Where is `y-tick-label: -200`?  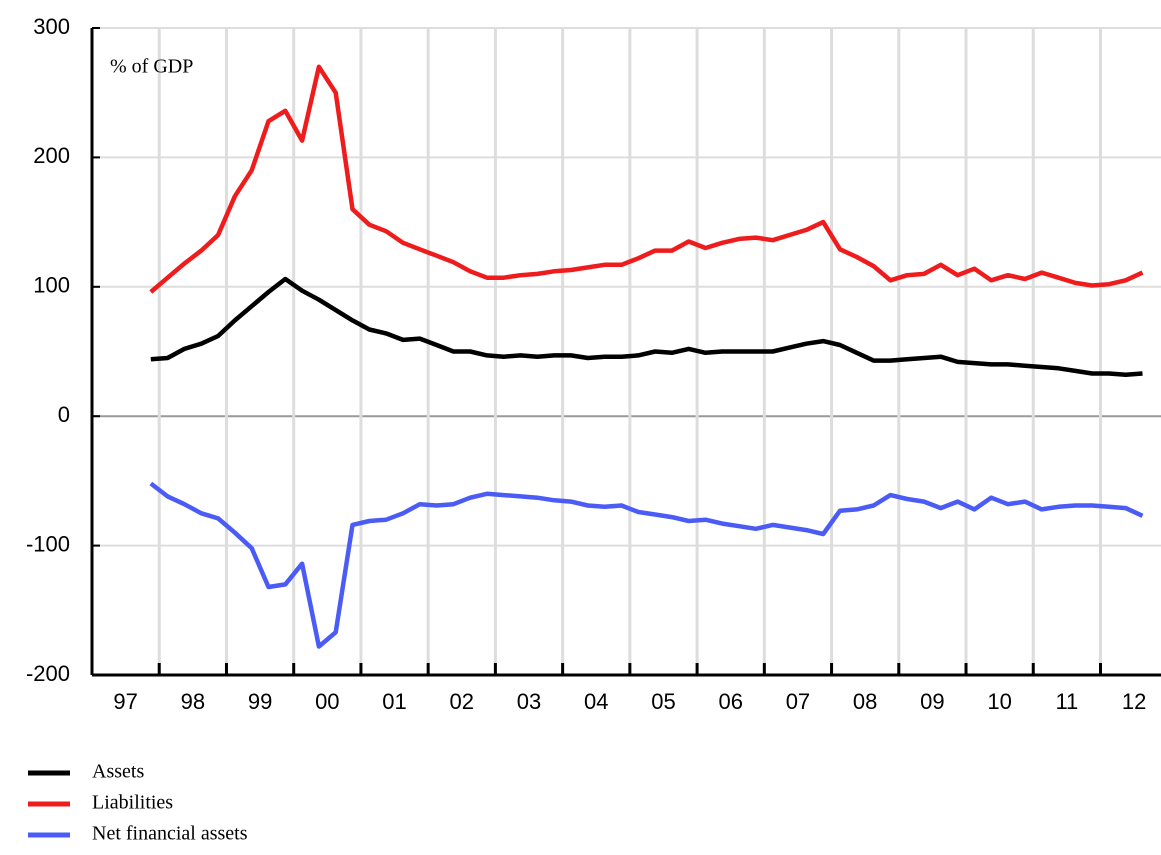
y-tick-label: -200 is located at coordinates (48, 673).